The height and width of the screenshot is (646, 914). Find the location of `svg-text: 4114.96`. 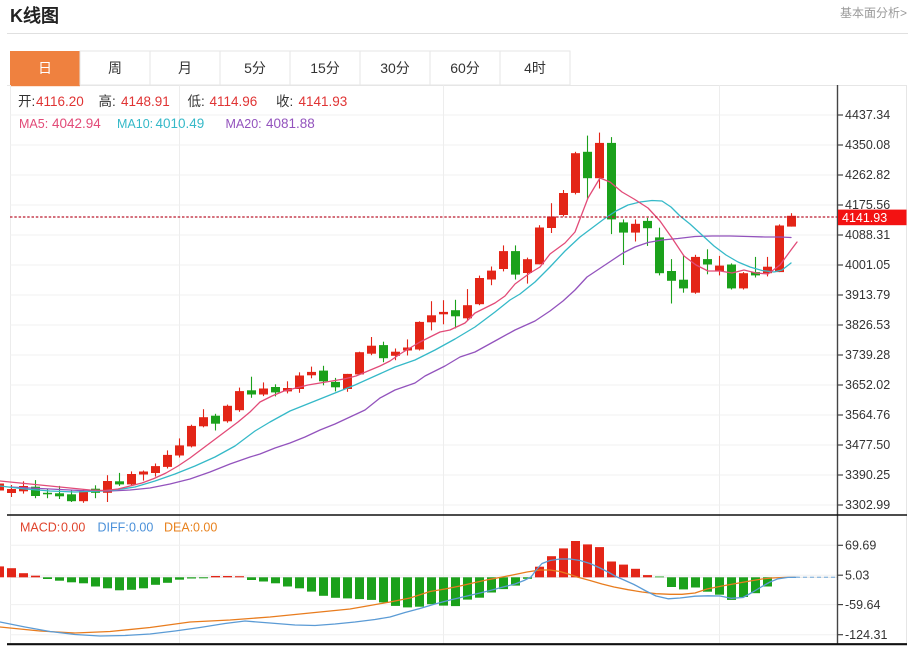

svg-text: 4114.96 is located at coordinates (234, 101).